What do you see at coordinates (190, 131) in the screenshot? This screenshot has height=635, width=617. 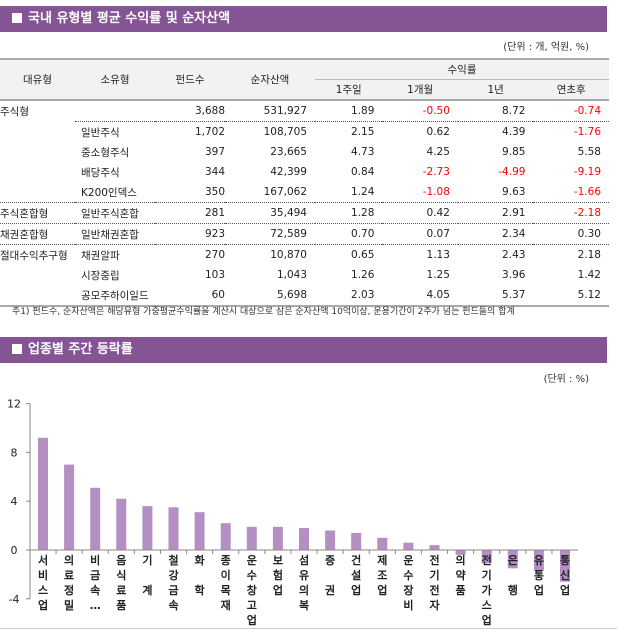 I see `cell-funds: 1,702` at bounding box center [190, 131].